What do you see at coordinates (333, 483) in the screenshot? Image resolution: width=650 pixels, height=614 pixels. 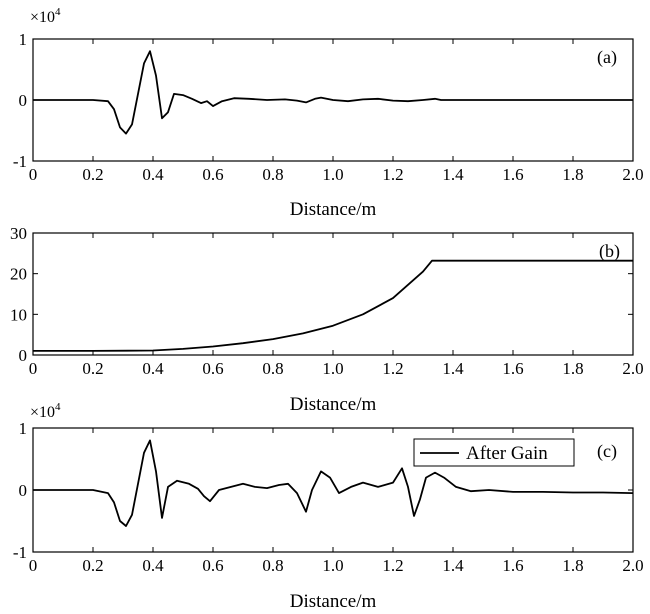 I see `panel-c-trace` at bounding box center [333, 483].